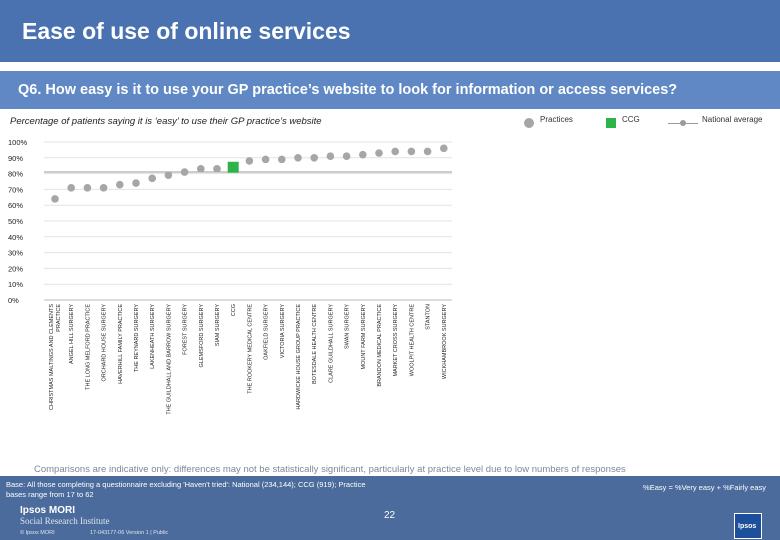 Image resolution: width=780 pixels, height=540 pixels. What do you see at coordinates (267, 332) in the screenshot?
I see `category-label: OAKFIELD SURGERY` at bounding box center [267, 332].